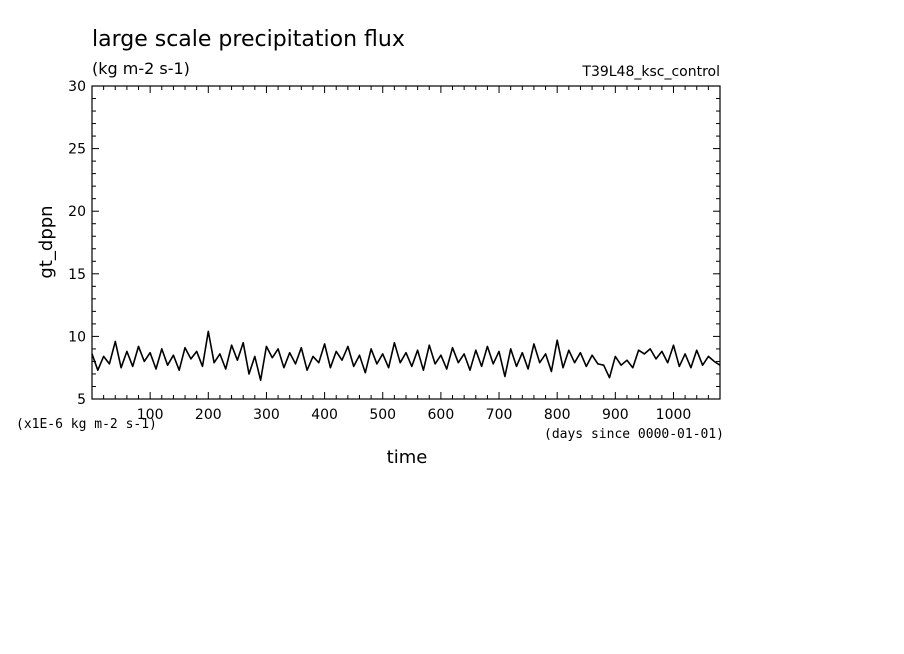 This screenshot has height=654, width=904. I want to click on x-tick-label: 500, so click(382, 415).